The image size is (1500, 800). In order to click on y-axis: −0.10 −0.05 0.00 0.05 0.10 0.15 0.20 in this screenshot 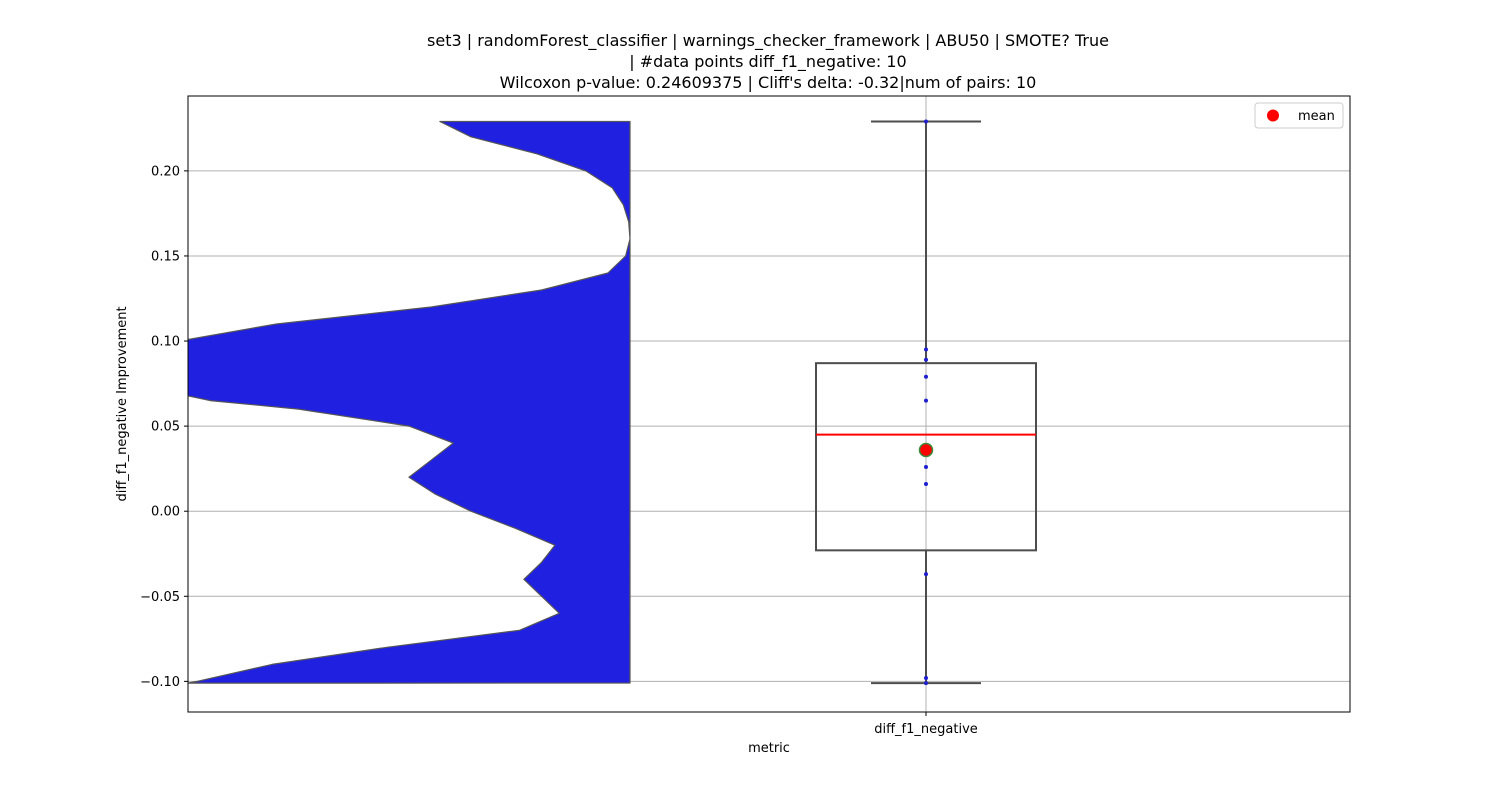, I will do `click(164, 427)`.